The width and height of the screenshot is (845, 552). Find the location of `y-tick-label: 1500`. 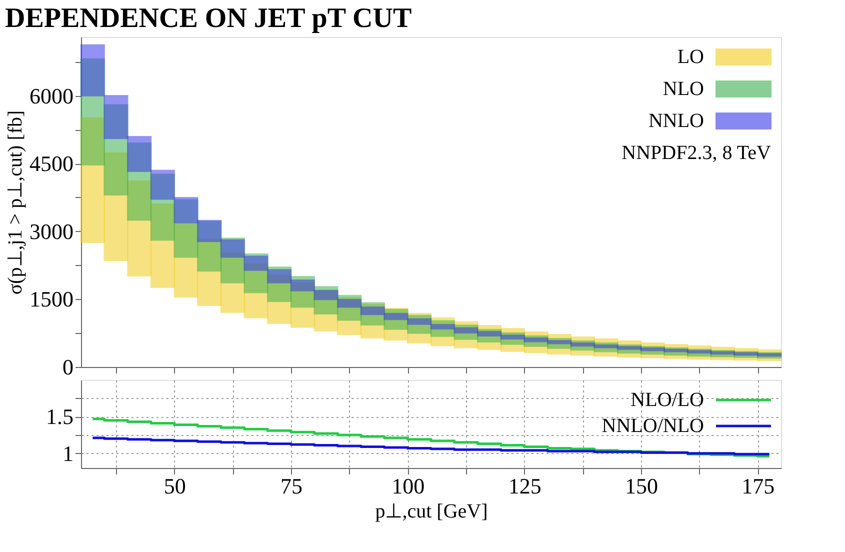

y-tick-label: 1500 is located at coordinates (52, 299).